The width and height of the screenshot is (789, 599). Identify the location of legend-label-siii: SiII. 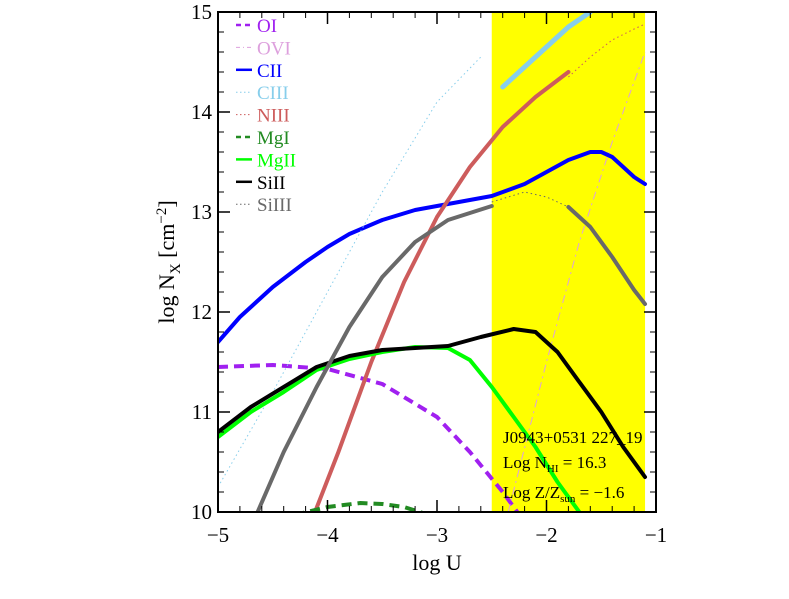
(271, 183).